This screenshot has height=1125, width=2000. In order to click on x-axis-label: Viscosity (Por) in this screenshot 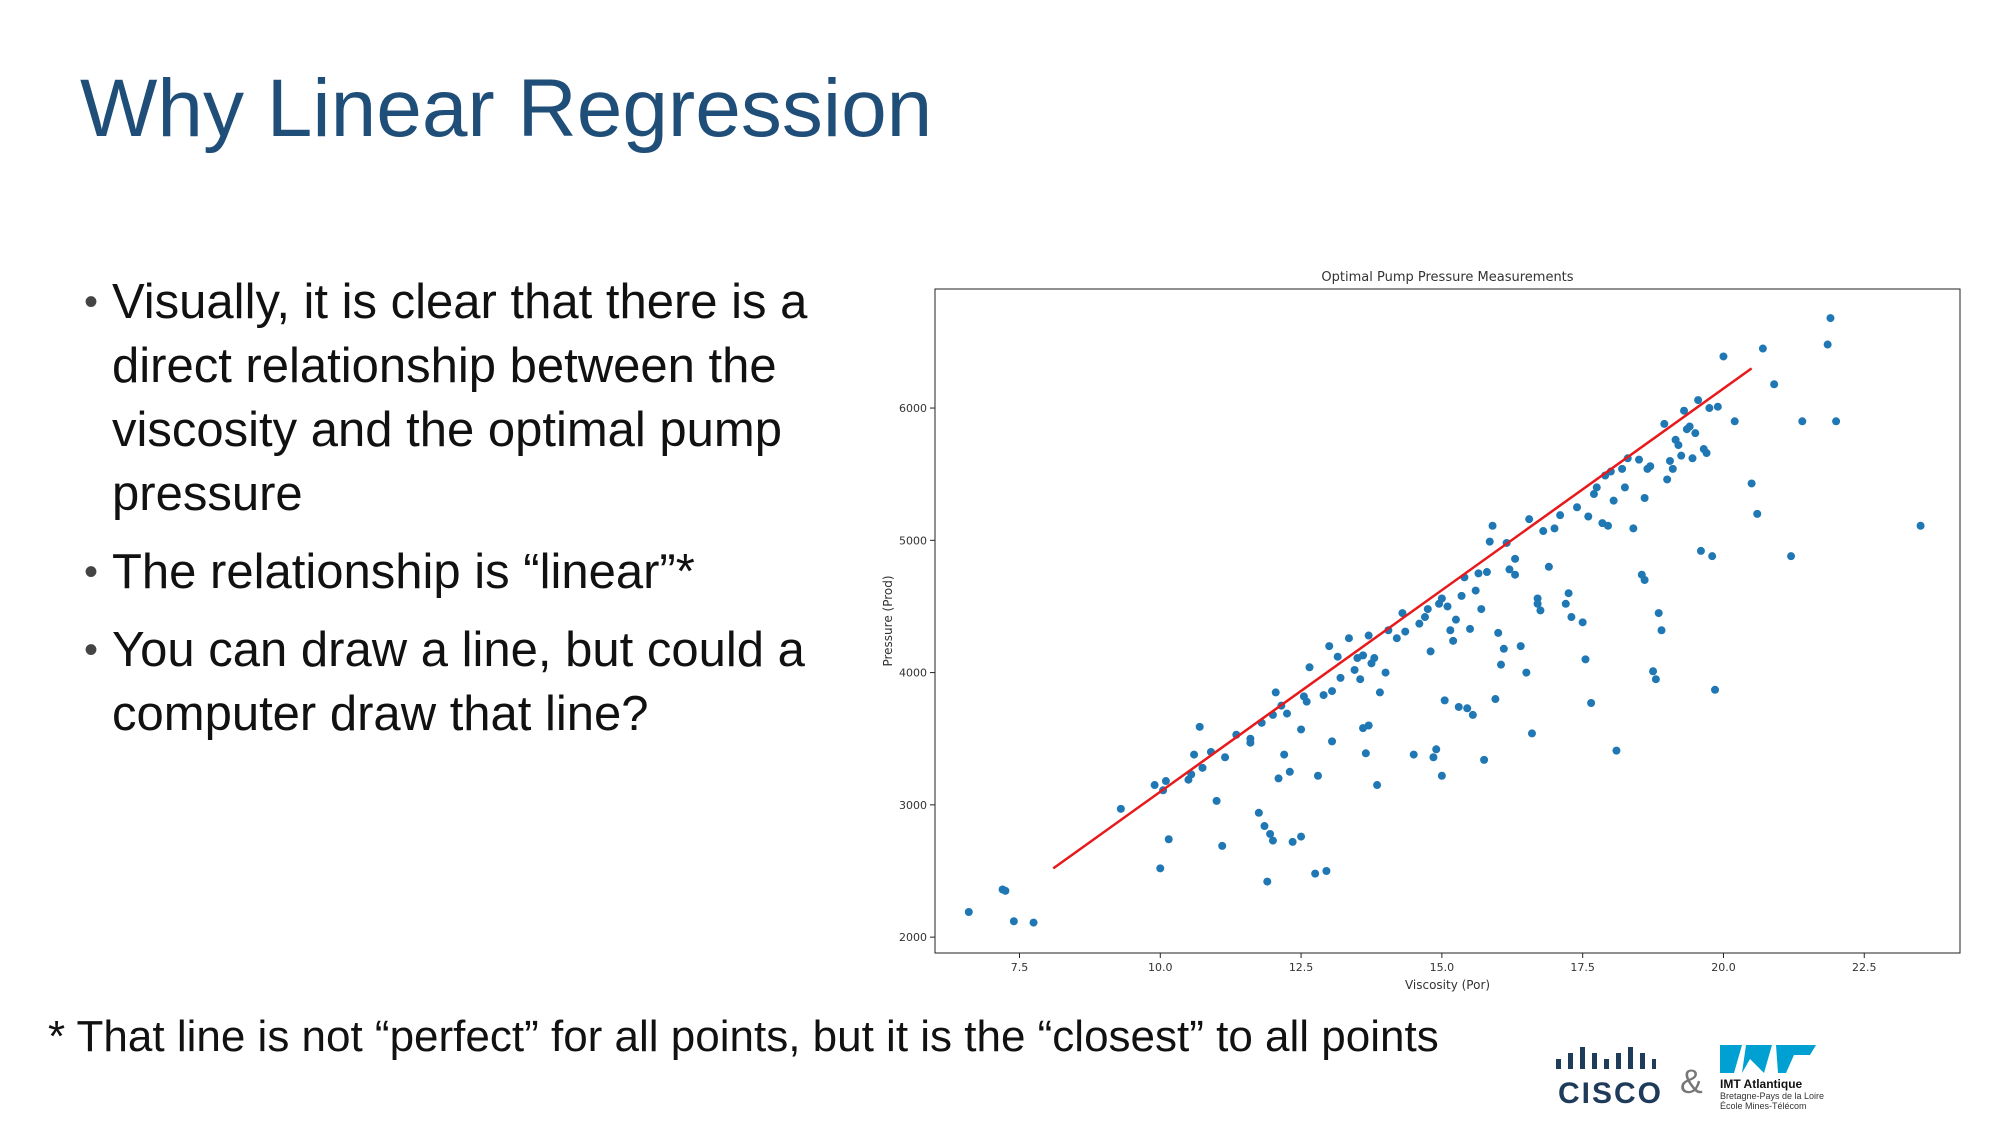, I will do `click(1447, 985)`.